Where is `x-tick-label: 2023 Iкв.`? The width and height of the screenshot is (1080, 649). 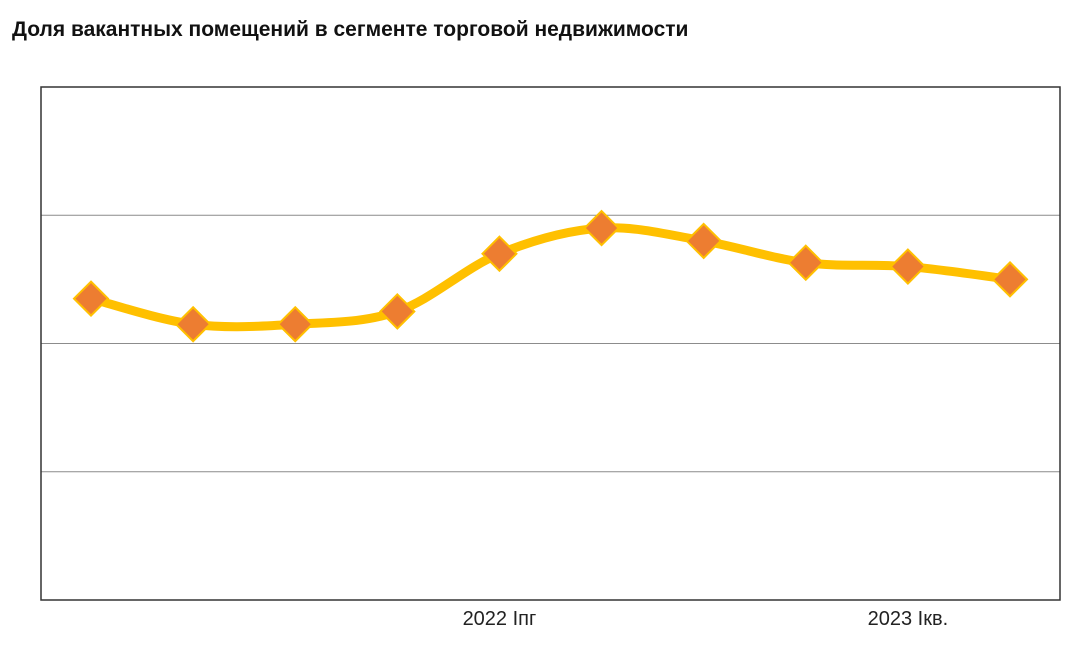
x-tick-label: 2023 Iкв. is located at coordinates (908, 619).